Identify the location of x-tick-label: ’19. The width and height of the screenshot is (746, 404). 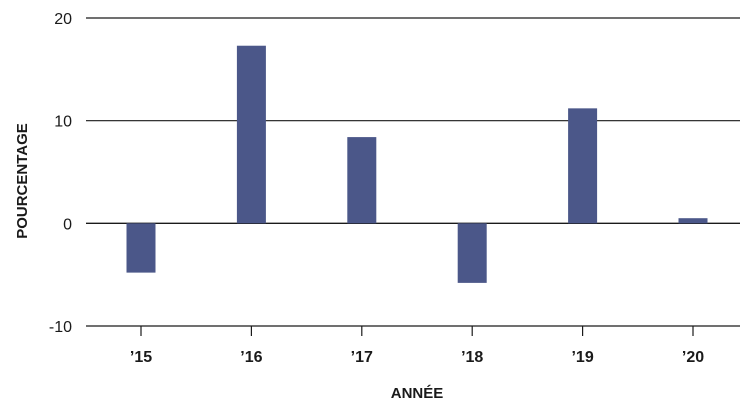
(582, 357).